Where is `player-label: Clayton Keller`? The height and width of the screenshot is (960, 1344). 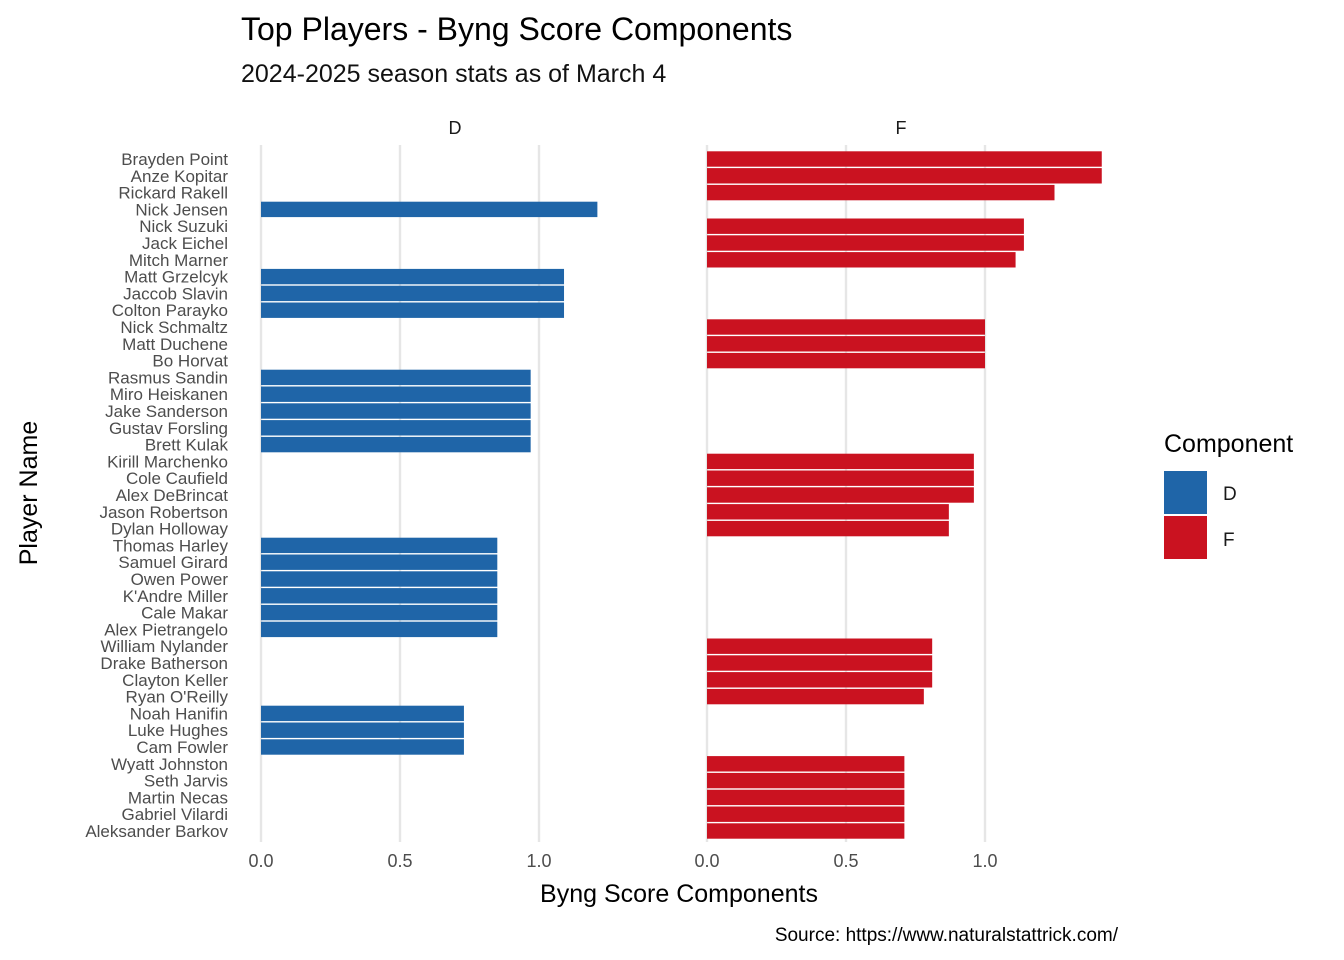 player-label: Clayton Keller is located at coordinates (175, 680).